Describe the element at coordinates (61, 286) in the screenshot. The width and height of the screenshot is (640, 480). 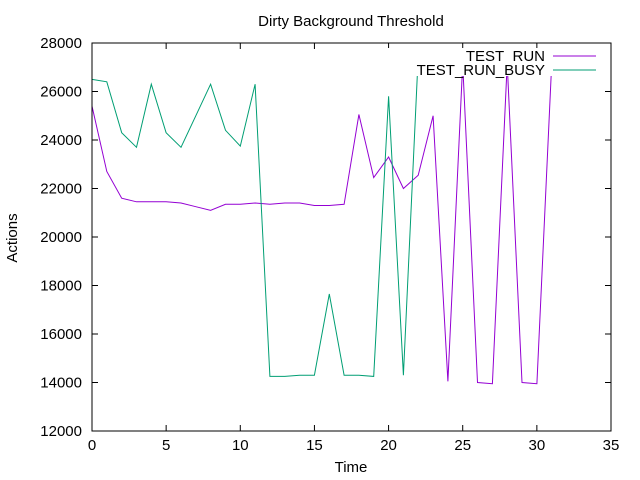
I see `y-tick-label: 18000` at that location.